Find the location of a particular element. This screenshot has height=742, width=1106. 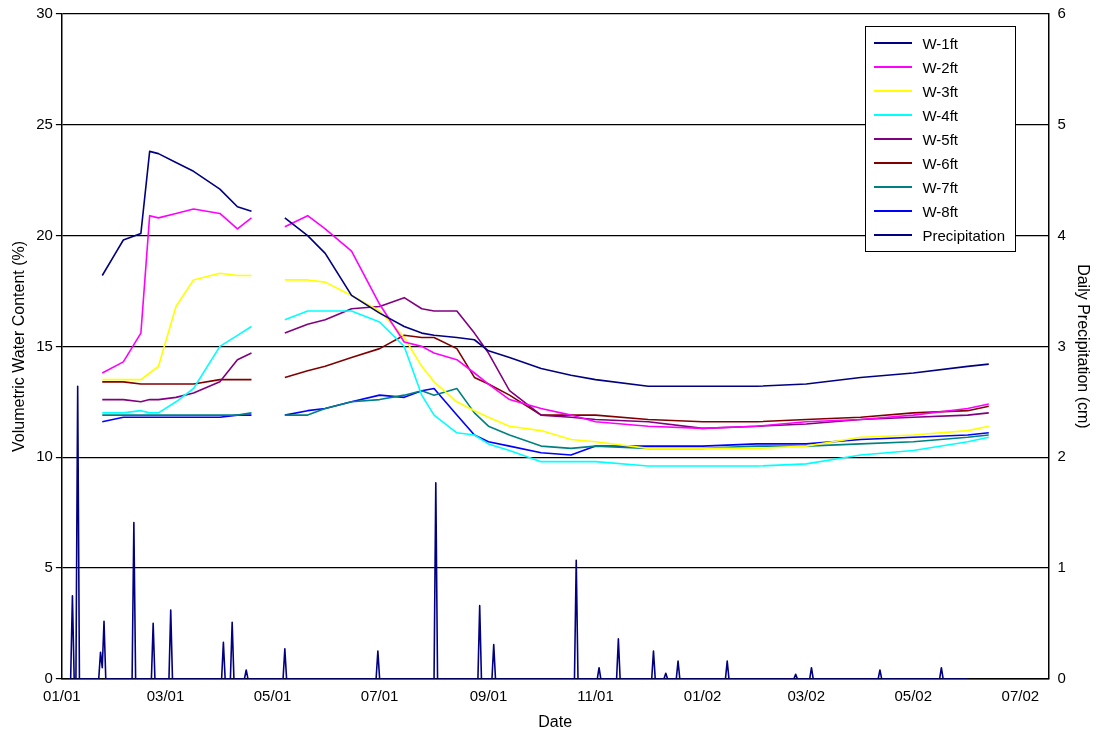

legend-label: W-7ft is located at coordinates (940, 187).